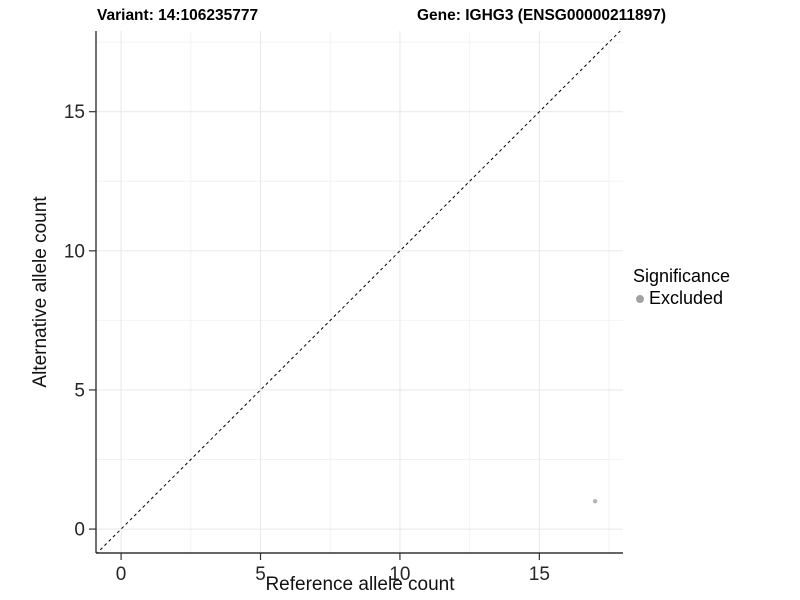 The width and height of the screenshot is (800, 600). What do you see at coordinates (178, 15) in the screenshot?
I see `variant-title: Variant: 14:106235777` at bounding box center [178, 15].